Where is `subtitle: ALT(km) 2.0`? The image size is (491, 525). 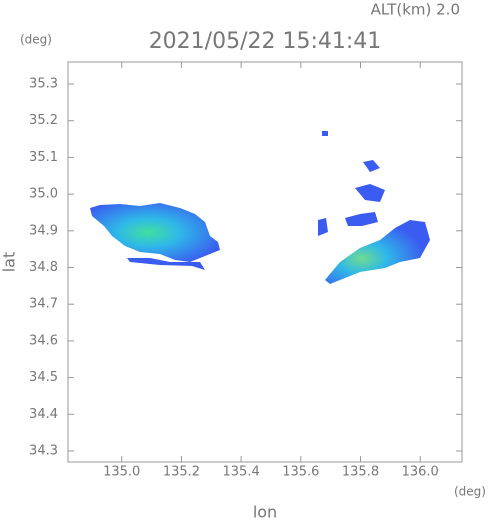 subtitle: ALT(km) 2.0 is located at coordinates (415, 10).